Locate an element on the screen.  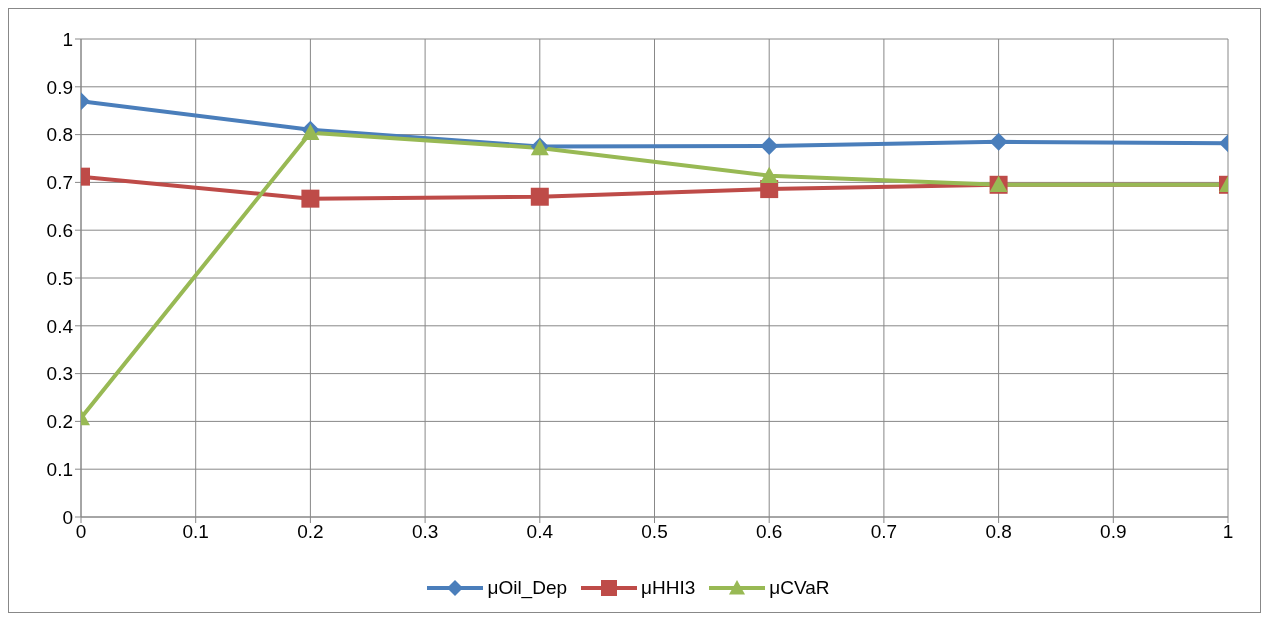
y-tick-label: 0.3 is located at coordinates (59, 374).